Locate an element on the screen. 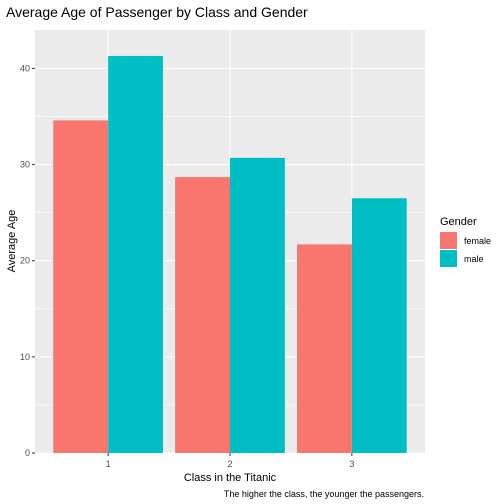  y-axis: 0 10 20 30 40 is located at coordinates (27, 260).